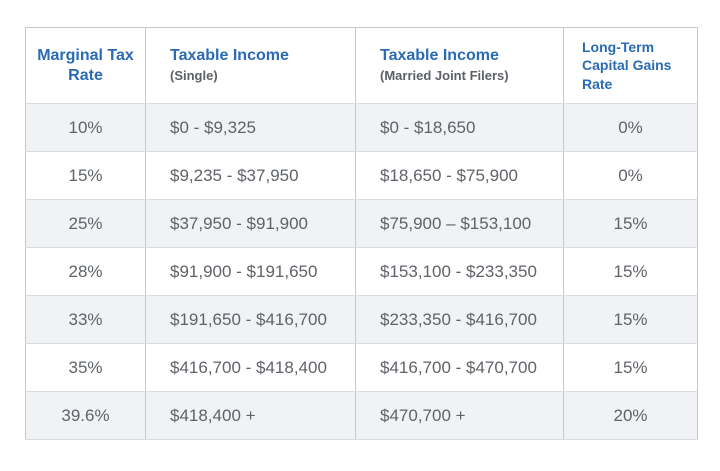 The image size is (720, 471). Describe the element at coordinates (459, 271) in the screenshot. I see `table-cell: $153,100 - $233,350` at that location.